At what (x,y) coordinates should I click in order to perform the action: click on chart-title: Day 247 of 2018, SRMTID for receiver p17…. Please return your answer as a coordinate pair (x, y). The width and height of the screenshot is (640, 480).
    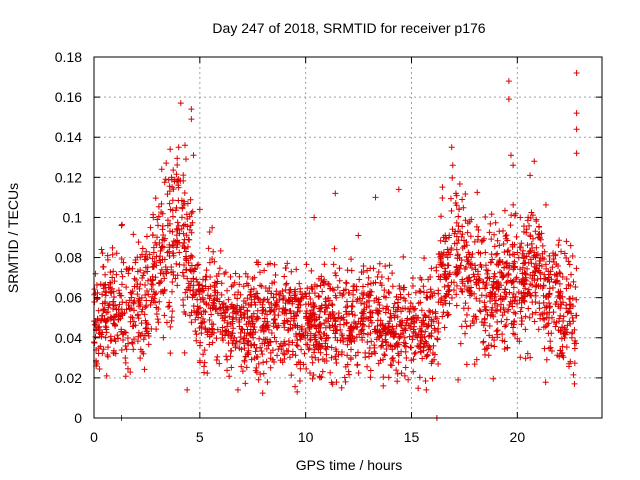
    Looking at the image, I should click on (348, 28).